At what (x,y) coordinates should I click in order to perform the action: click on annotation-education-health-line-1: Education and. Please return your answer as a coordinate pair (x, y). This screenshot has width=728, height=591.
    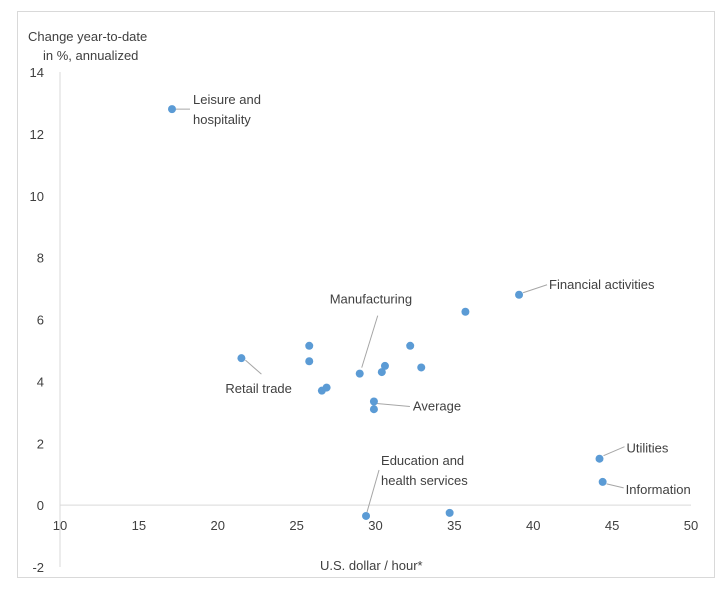
    Looking at the image, I should click on (422, 460).